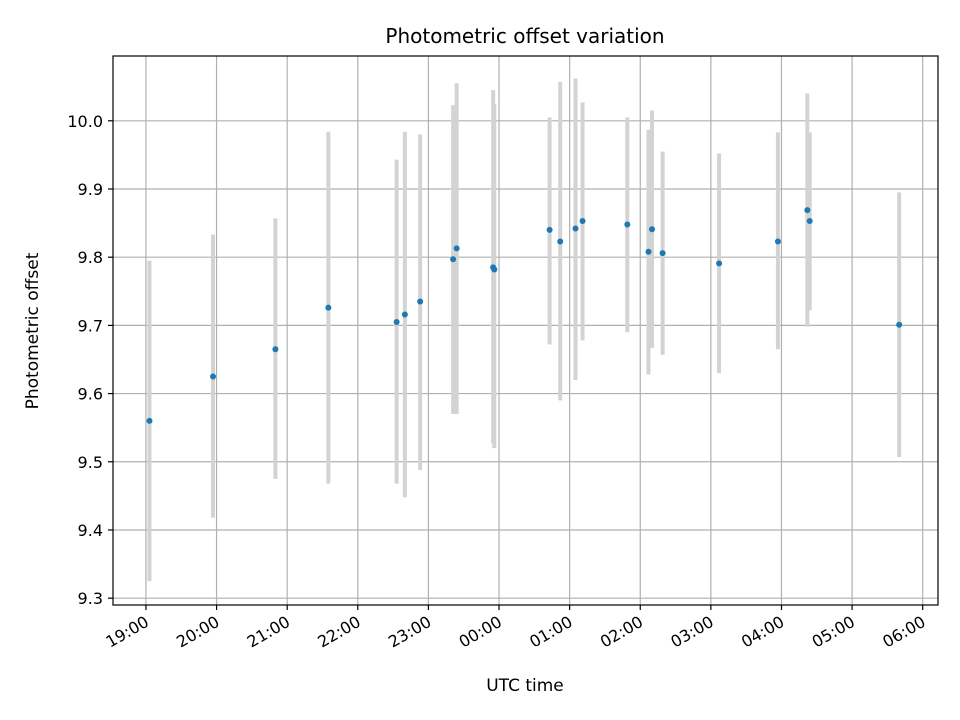  I want to click on y-axis-ticks: 9.3 9.4 9.5 9.6 9.7 9.8 9.9 10.0, so click(90, 360).